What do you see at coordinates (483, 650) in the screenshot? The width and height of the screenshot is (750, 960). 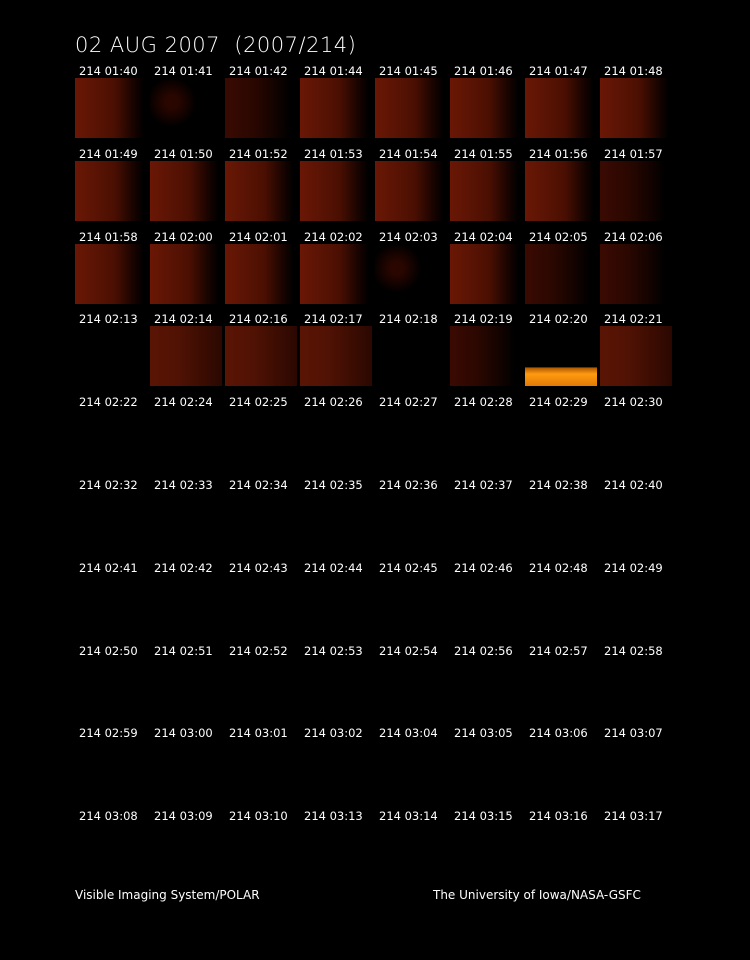 I see `frame-timestamp: 214 02:56` at bounding box center [483, 650].